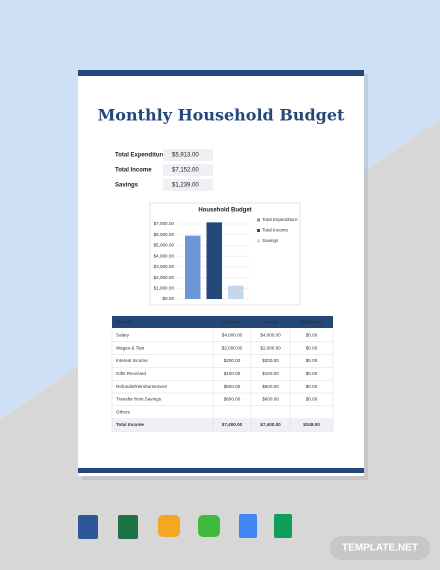 This screenshot has height=570, width=440. Describe the element at coordinates (209, 526) in the screenshot. I see `numbers-icon` at that location.